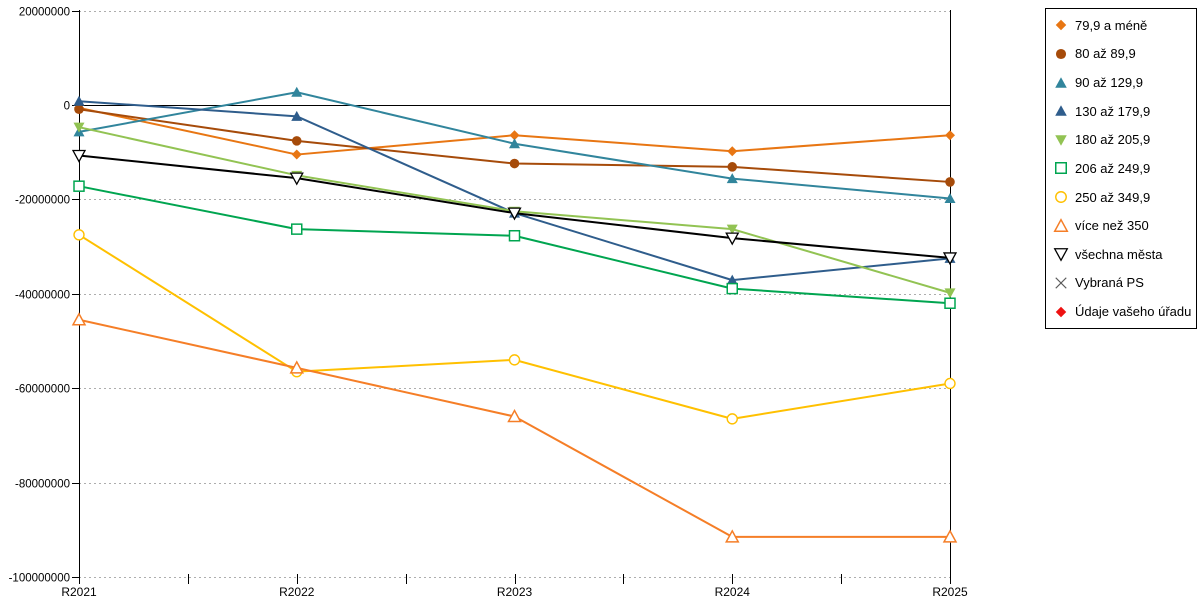 This screenshot has height=600, width=1200. What do you see at coordinates (44, 13) in the screenshot?
I see `y-axis-label: 20000000` at bounding box center [44, 13].